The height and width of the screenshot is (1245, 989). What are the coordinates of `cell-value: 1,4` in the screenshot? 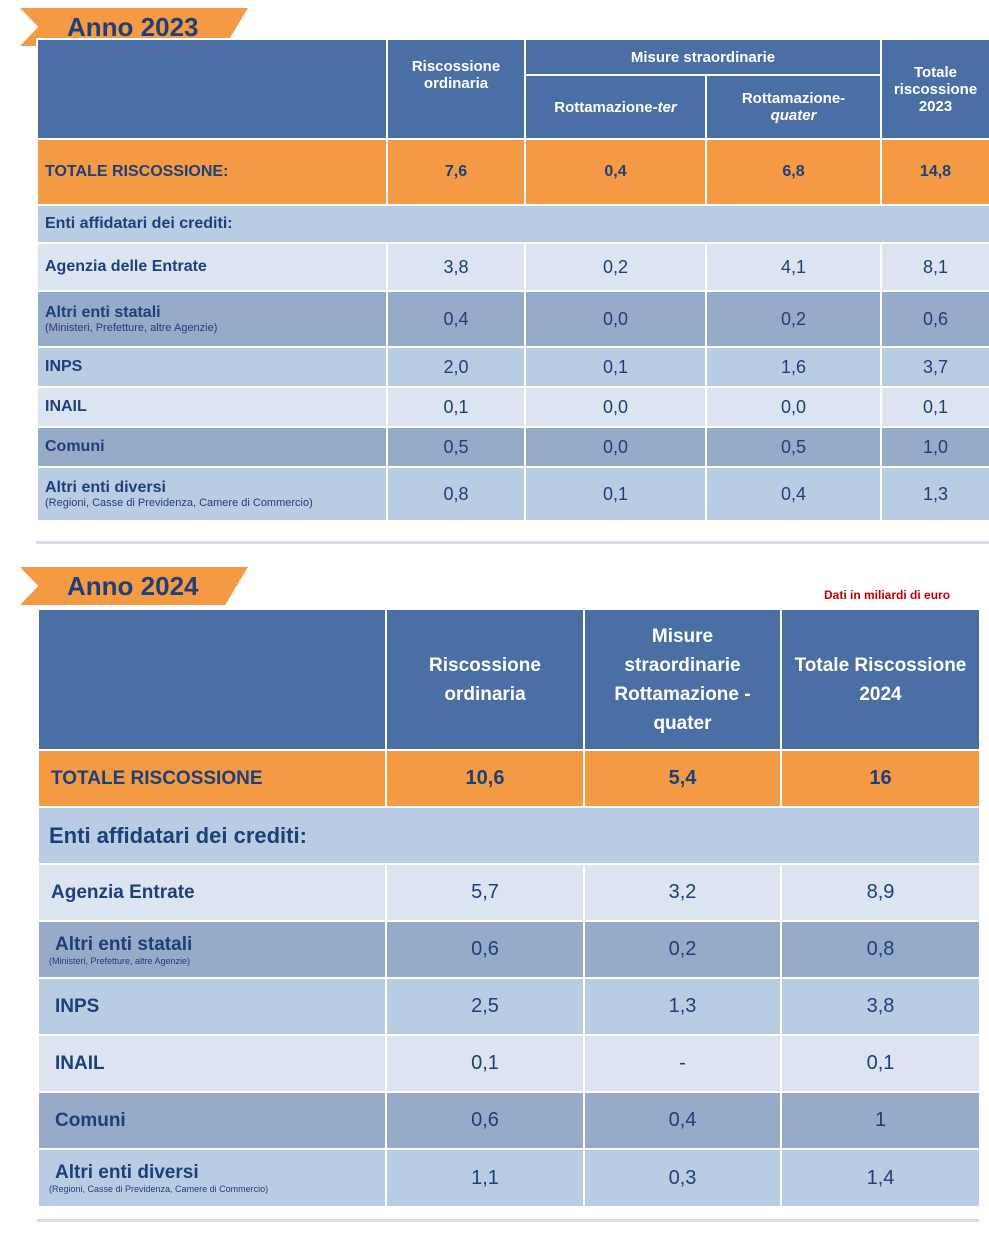 It's located at (880, 1178).